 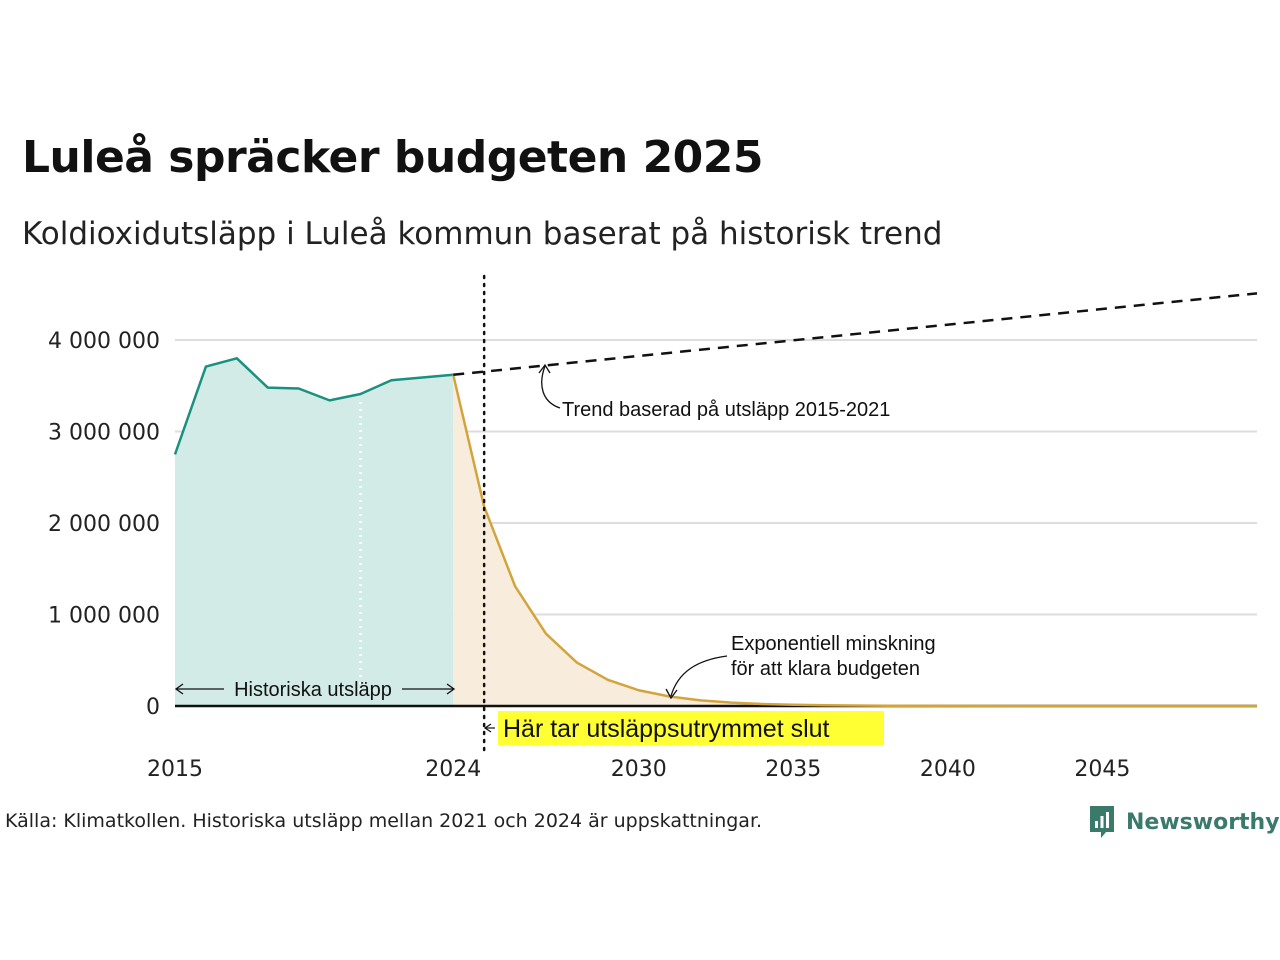 What do you see at coordinates (544, 368) in the screenshot?
I see `trend-annotation-arrowhead` at bounding box center [544, 368].